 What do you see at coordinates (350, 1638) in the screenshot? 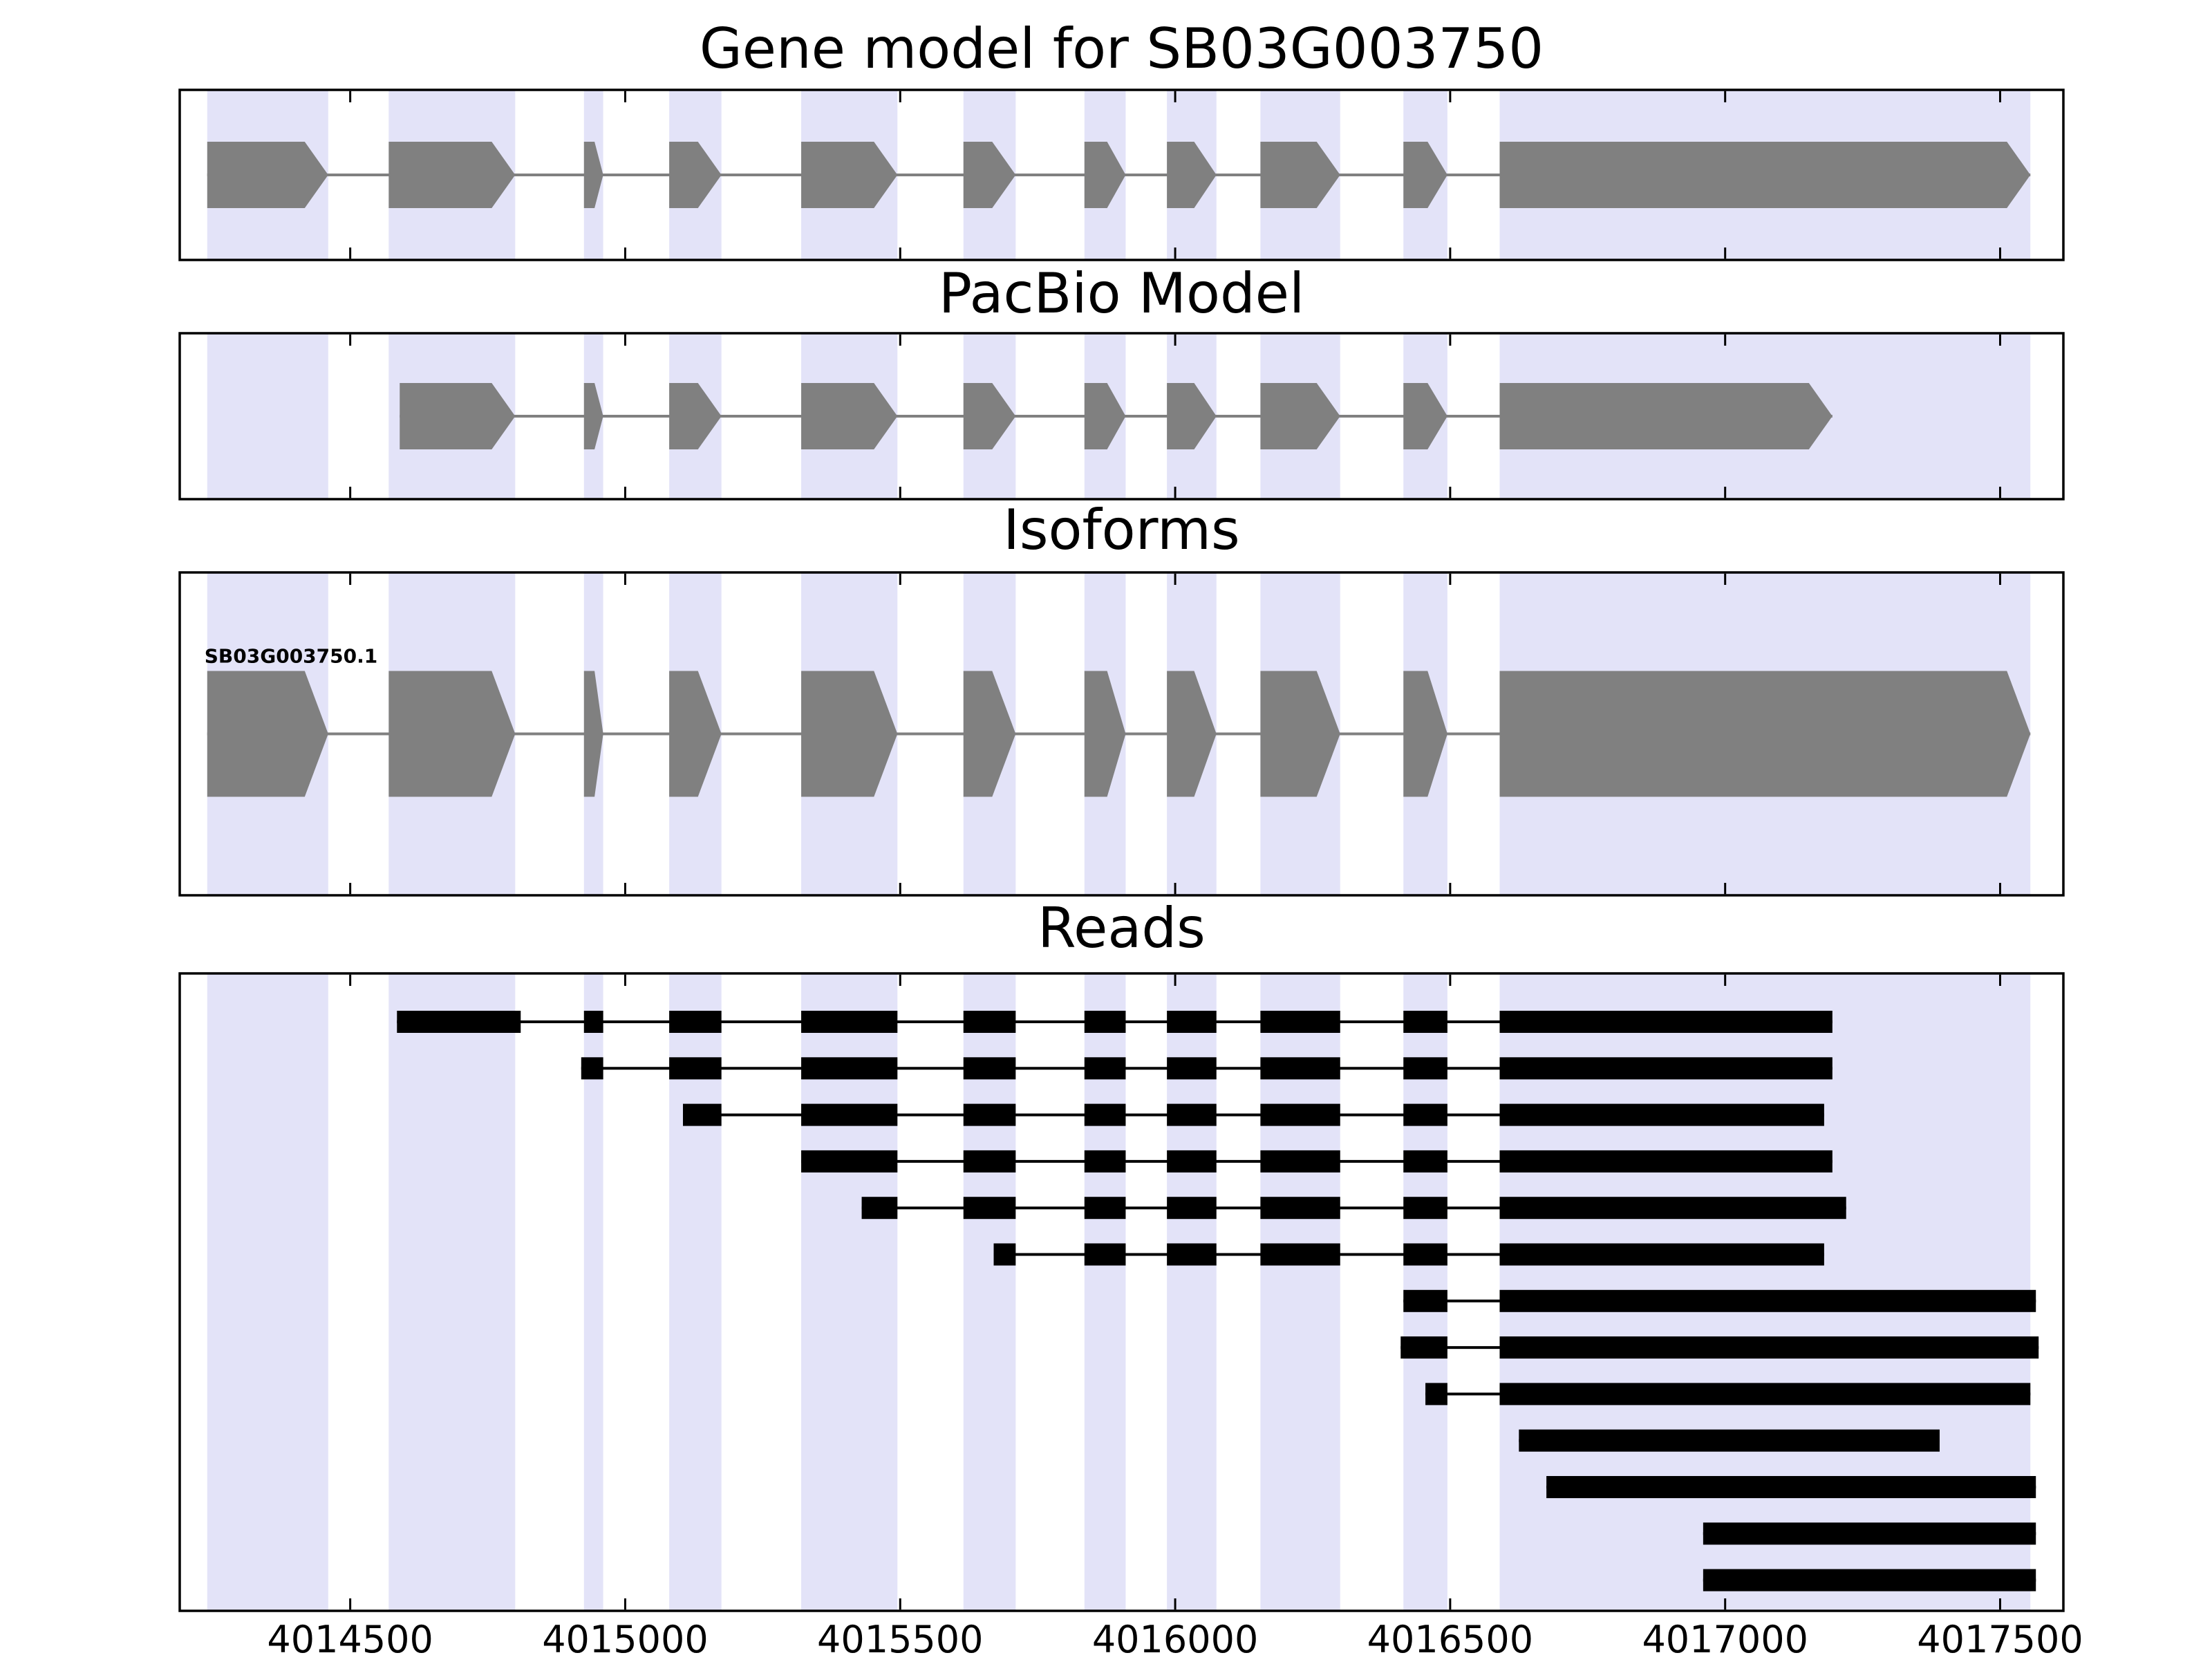
I see `axis-tick-label: 4014500` at bounding box center [350, 1638].